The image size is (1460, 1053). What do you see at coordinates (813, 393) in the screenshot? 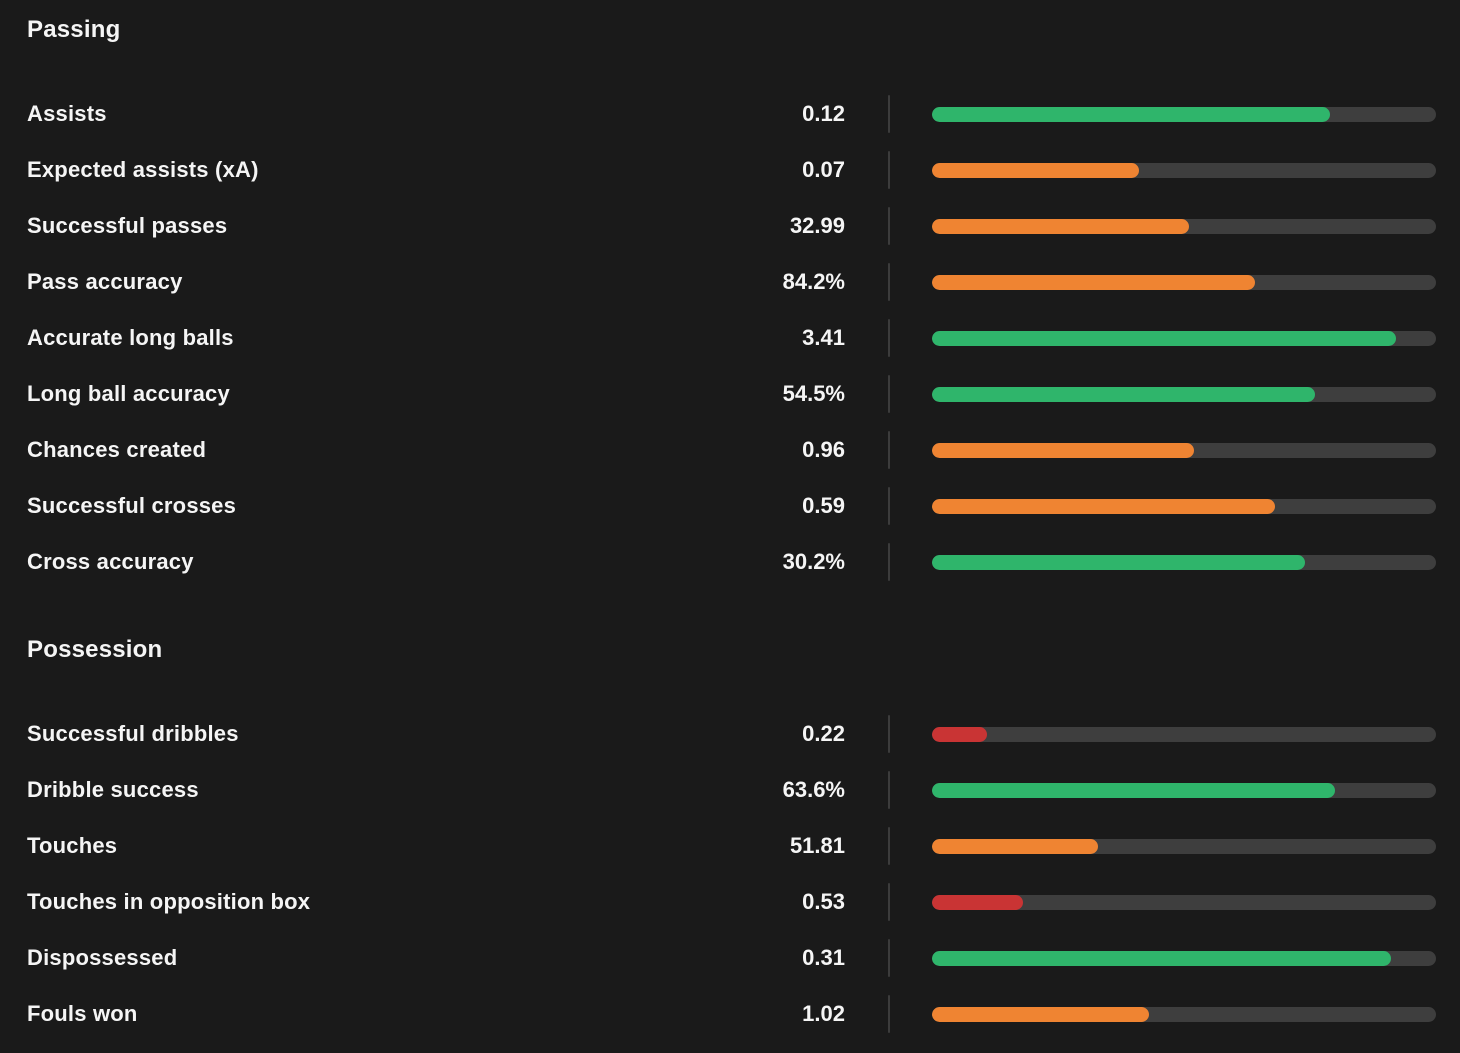
I see `stat-value: 54.5%` at bounding box center [813, 393].